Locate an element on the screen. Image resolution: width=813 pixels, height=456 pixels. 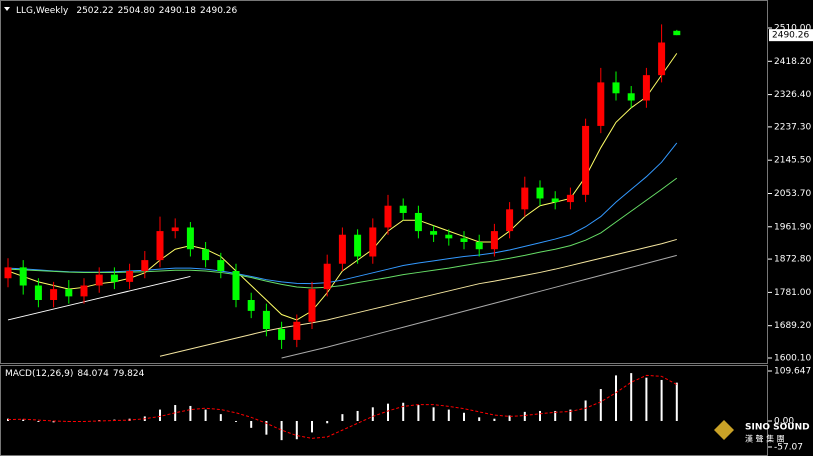
macd-value: 84.074 is located at coordinates (93, 374).